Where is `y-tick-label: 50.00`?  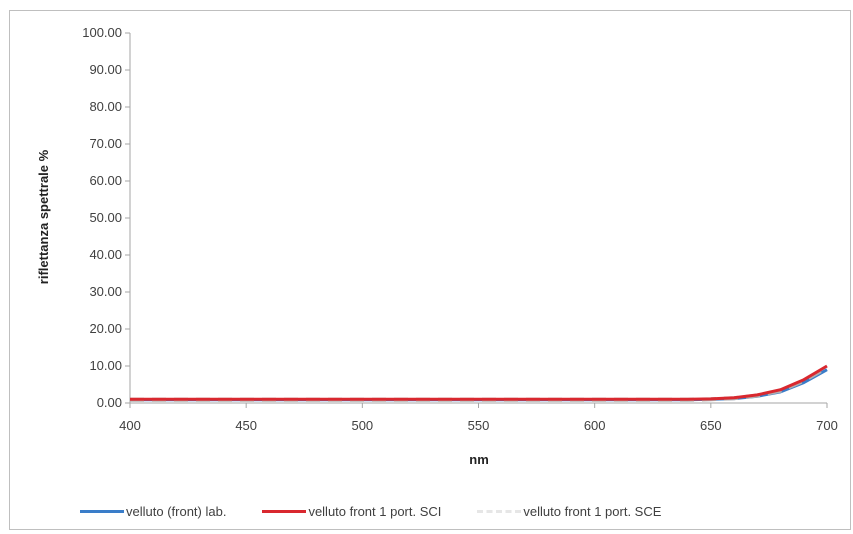
y-tick-label: 50.00 is located at coordinates (105, 217).